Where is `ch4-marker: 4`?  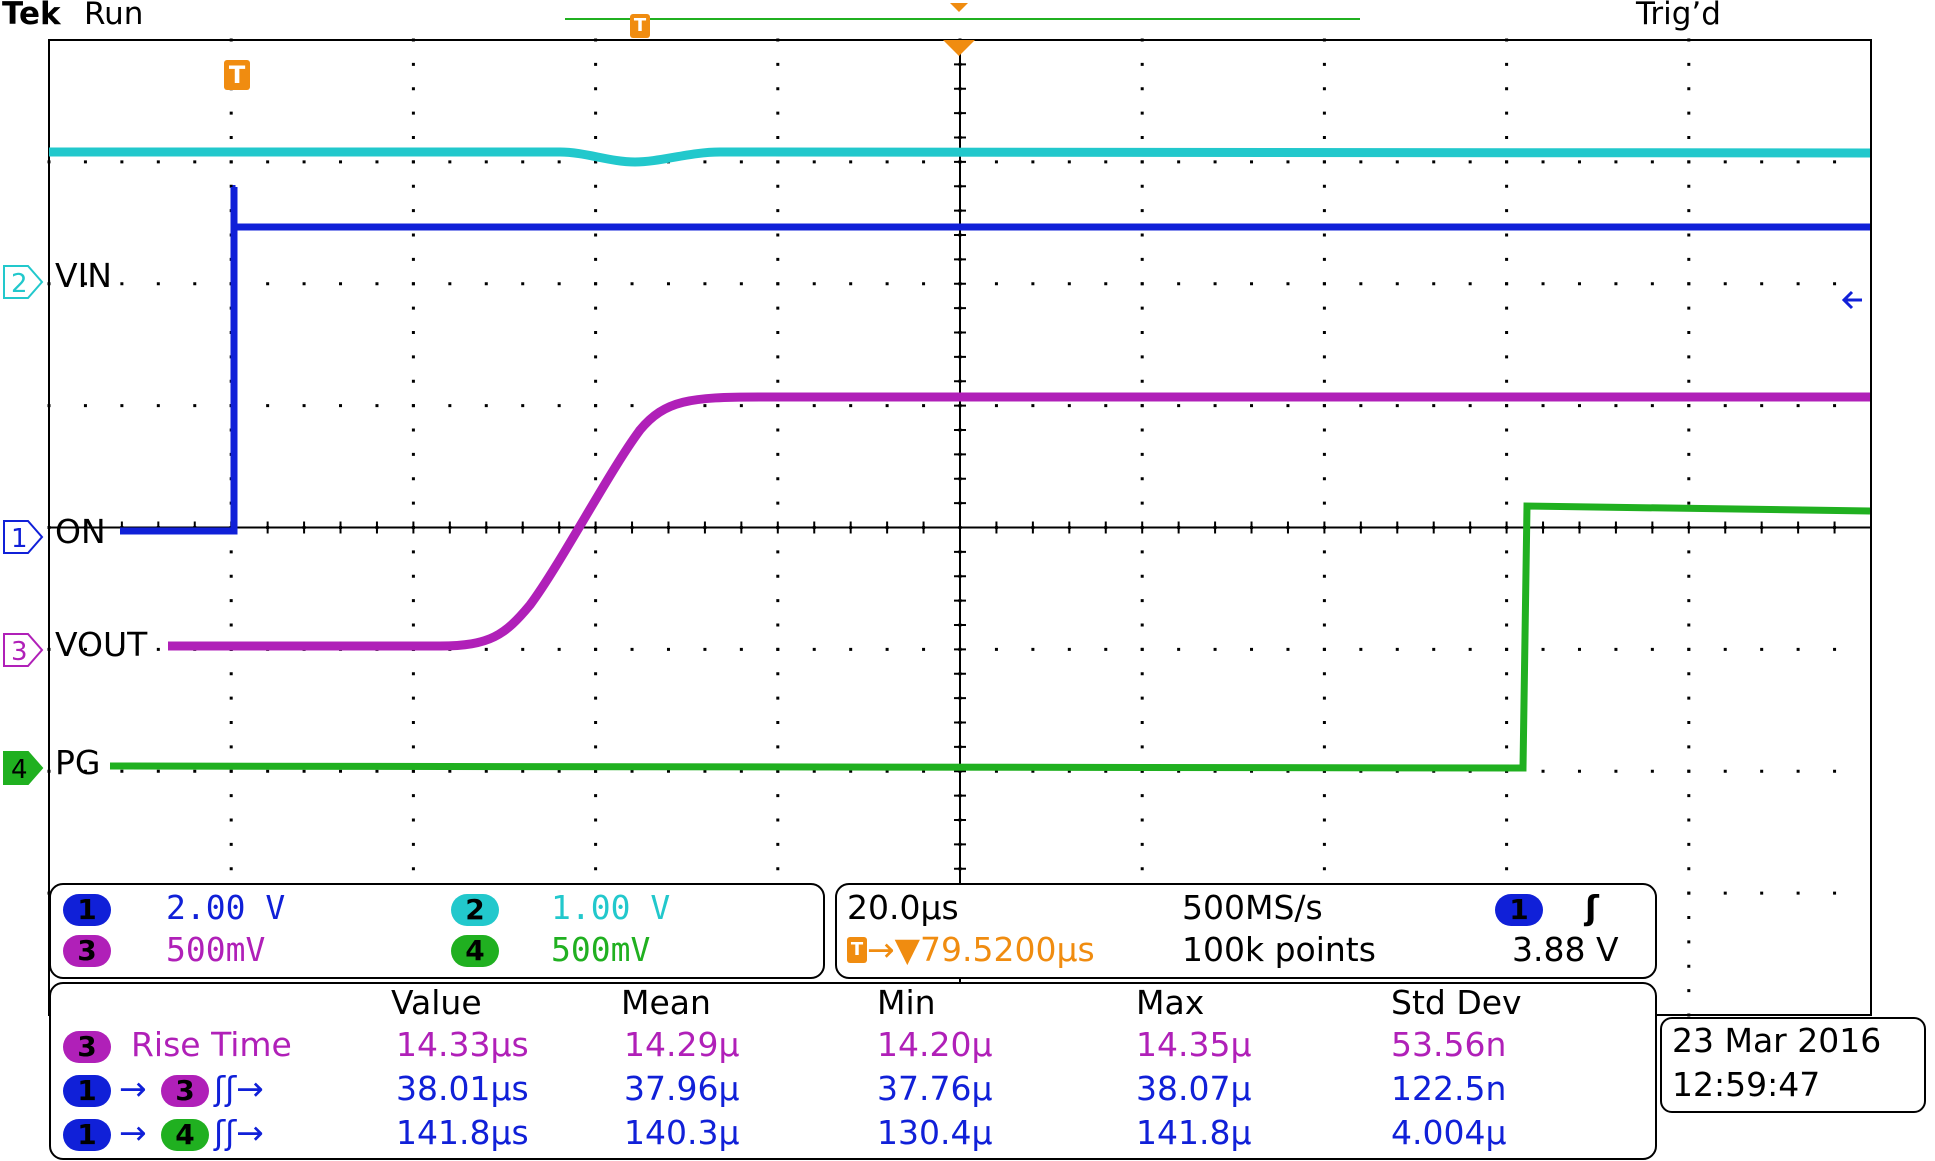 ch4-marker: 4 is located at coordinates (23, 770).